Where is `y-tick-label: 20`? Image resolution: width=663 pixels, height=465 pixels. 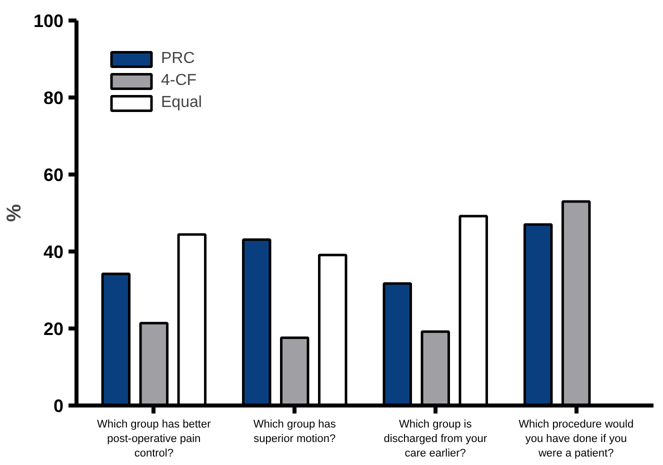
y-tick-label: 20 is located at coordinates (53, 329).